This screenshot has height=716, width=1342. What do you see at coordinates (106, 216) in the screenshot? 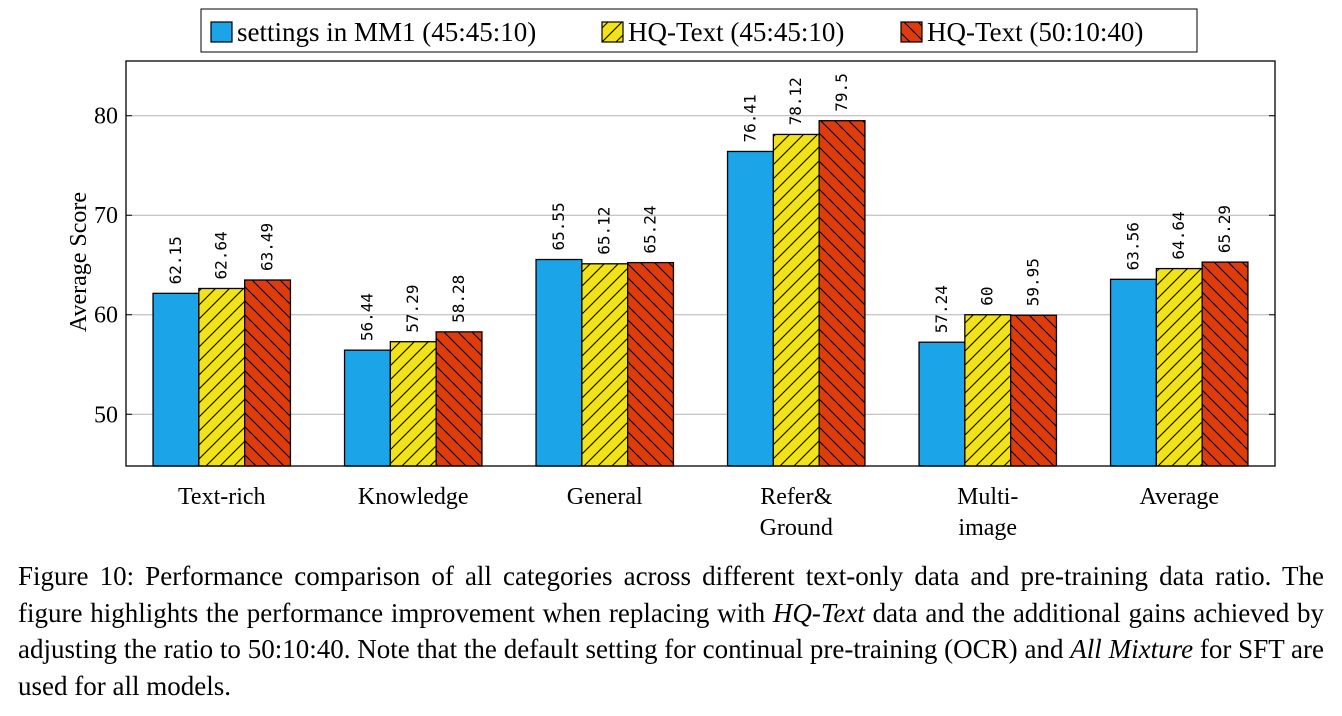
I see `y-tick-label-70: 70` at bounding box center [106, 216].